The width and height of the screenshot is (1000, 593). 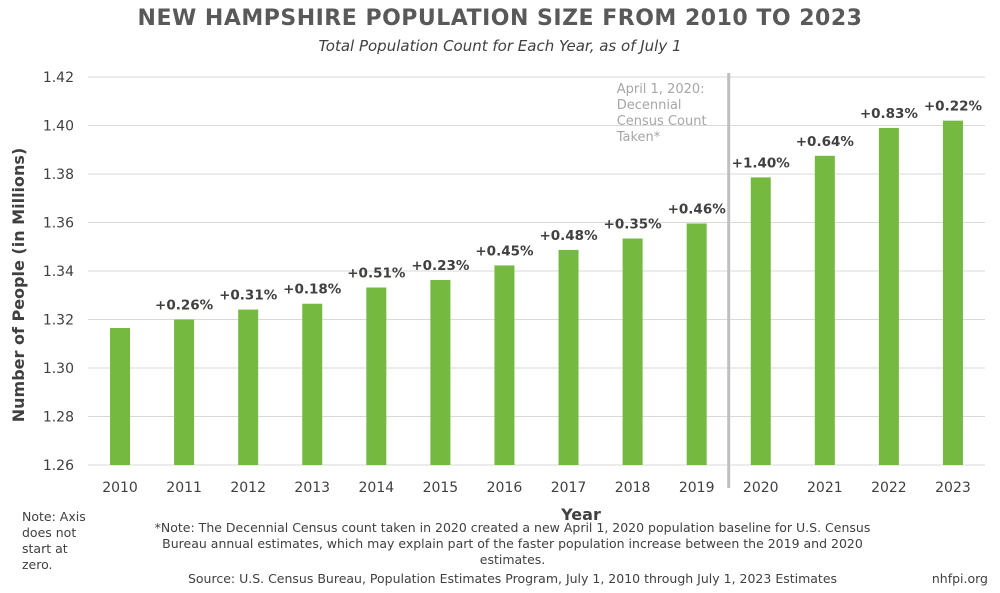 I want to click on data-label: +0.83%, so click(x=889, y=114).